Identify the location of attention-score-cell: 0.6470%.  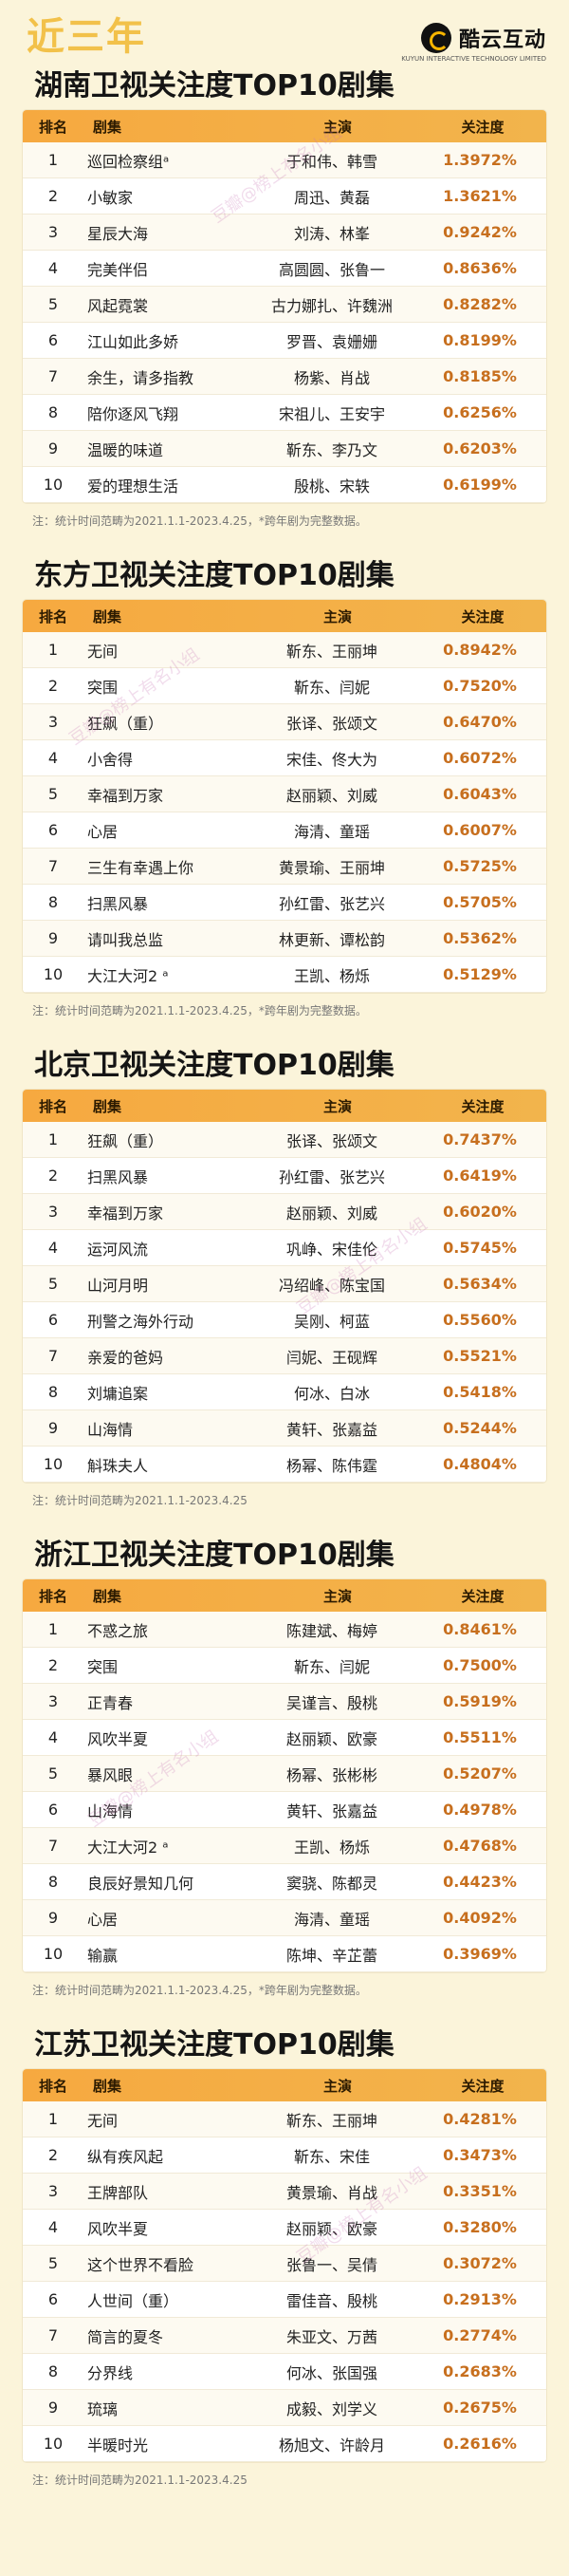
(480, 722).